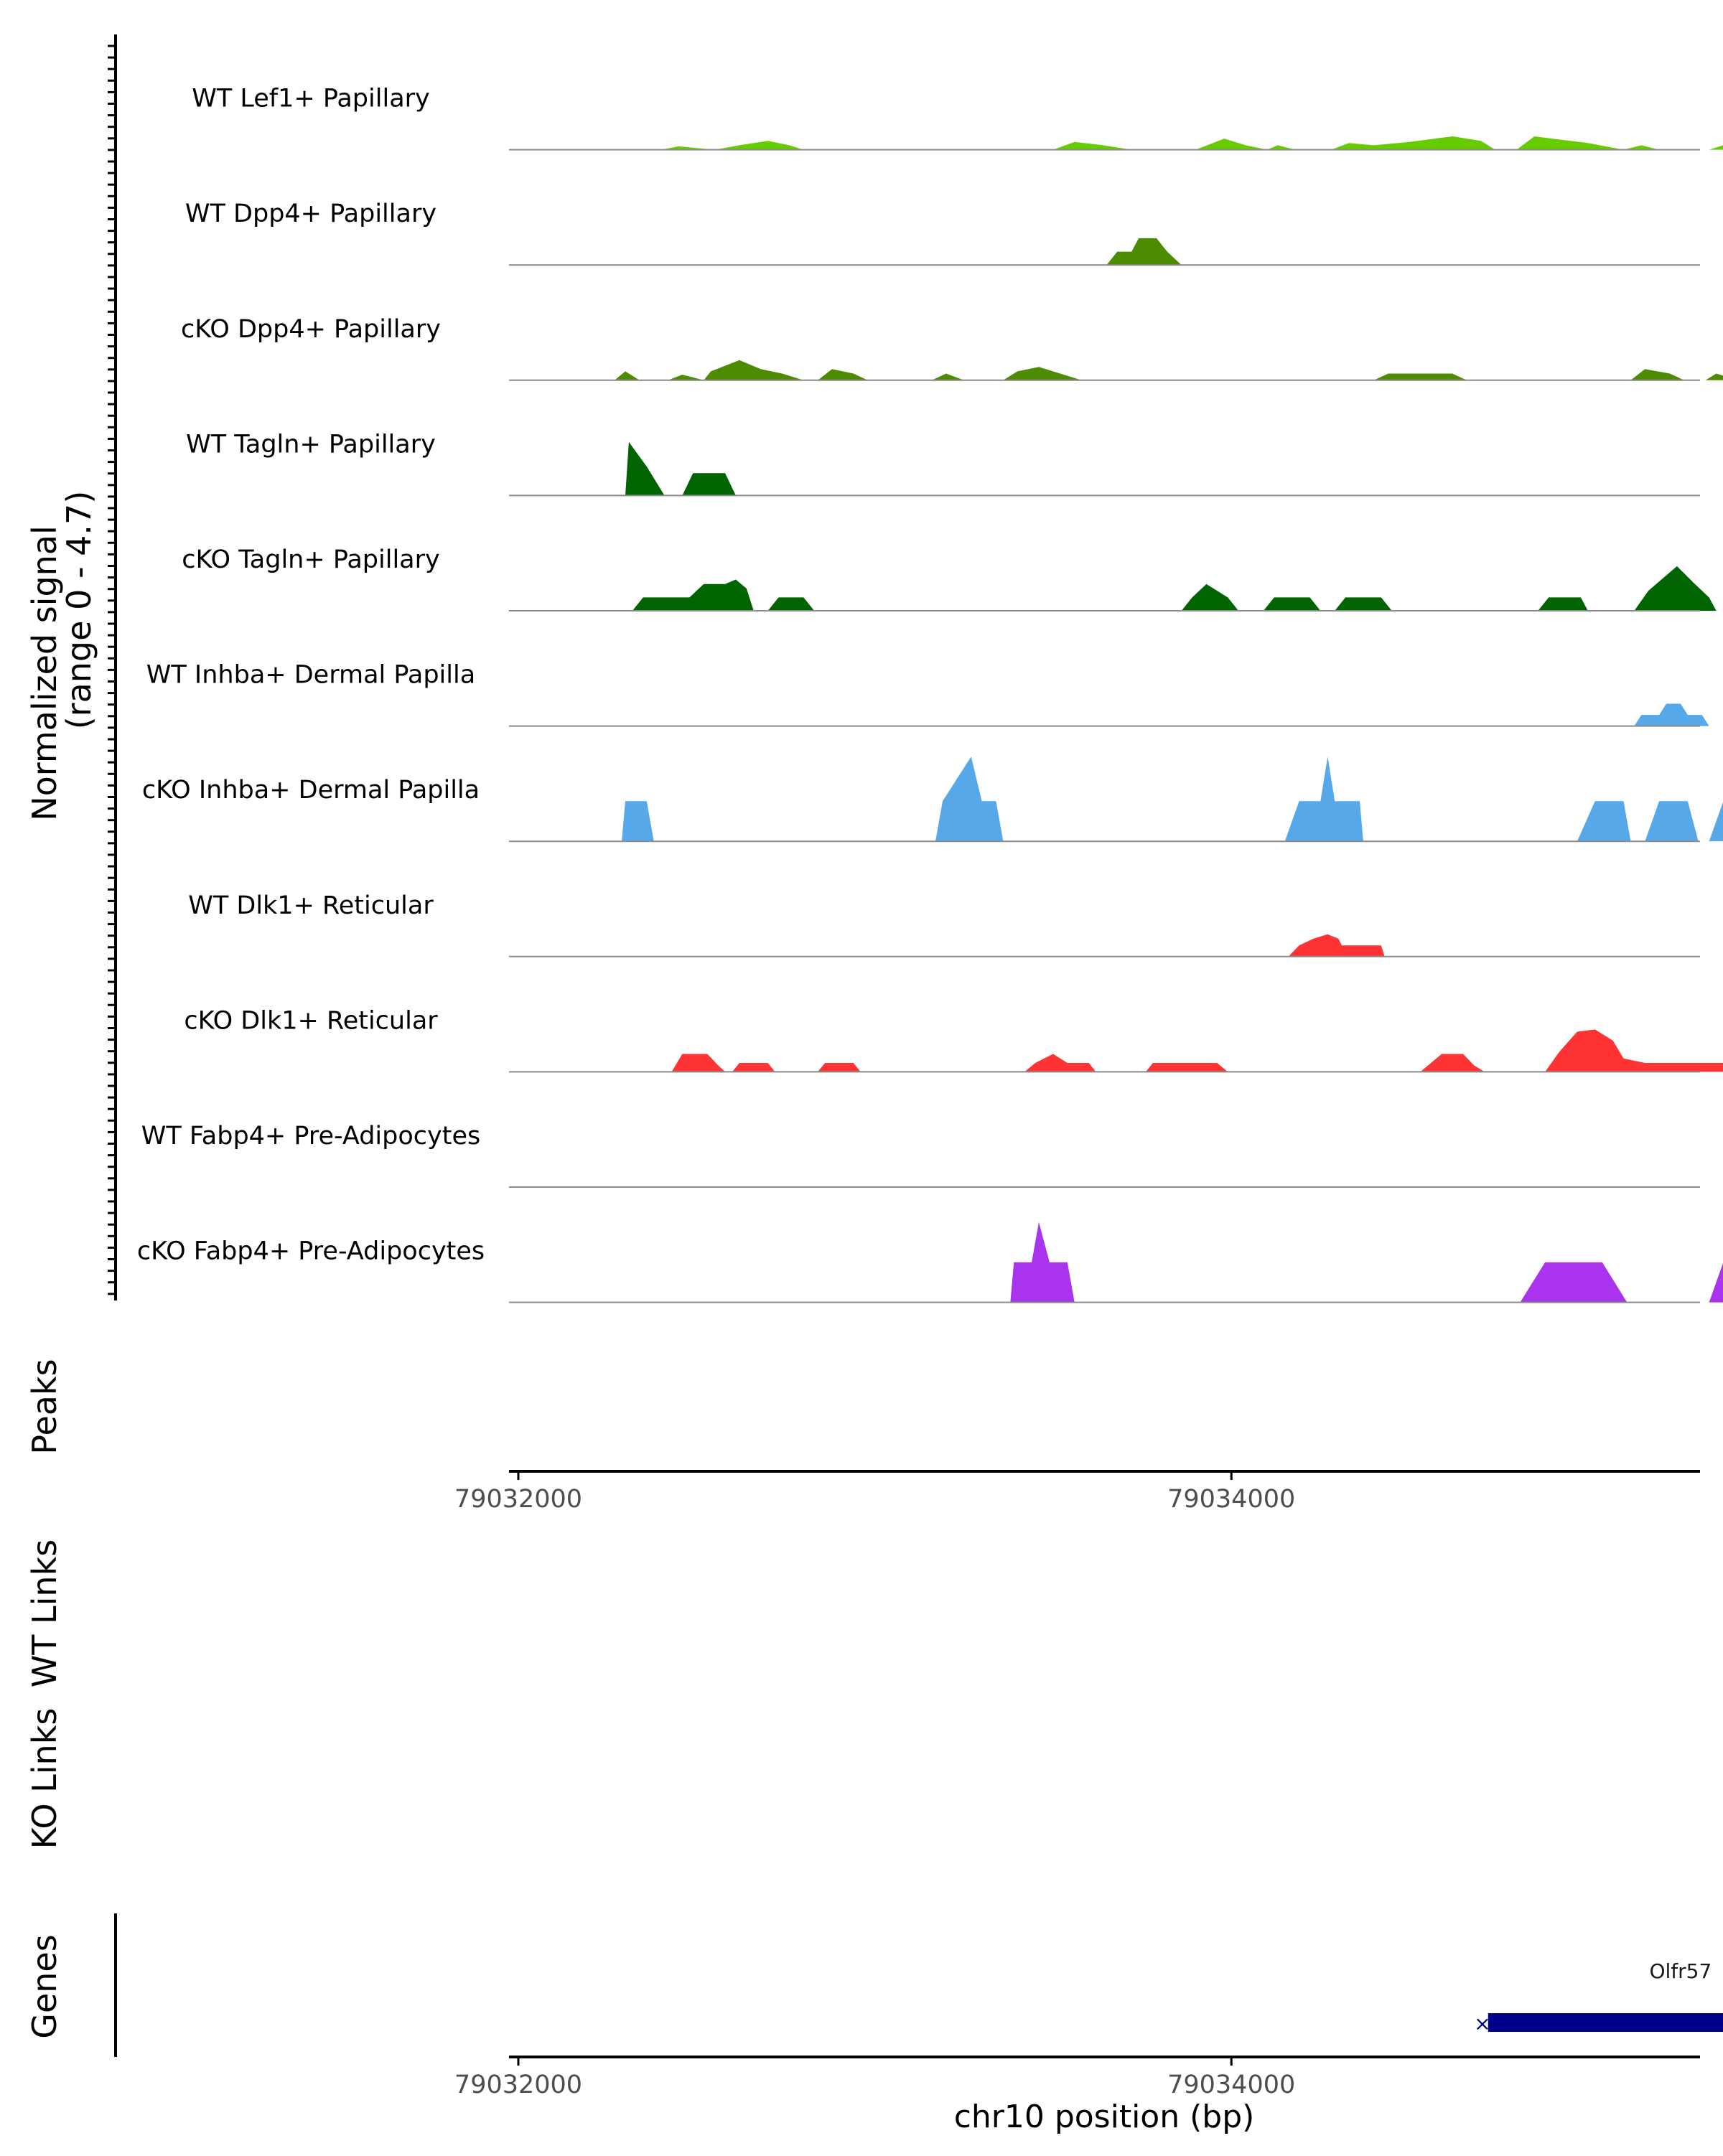 The height and width of the screenshot is (2156, 1723). I want to click on track-8: WT Dlk1+ Reticular, so click(956, 924).